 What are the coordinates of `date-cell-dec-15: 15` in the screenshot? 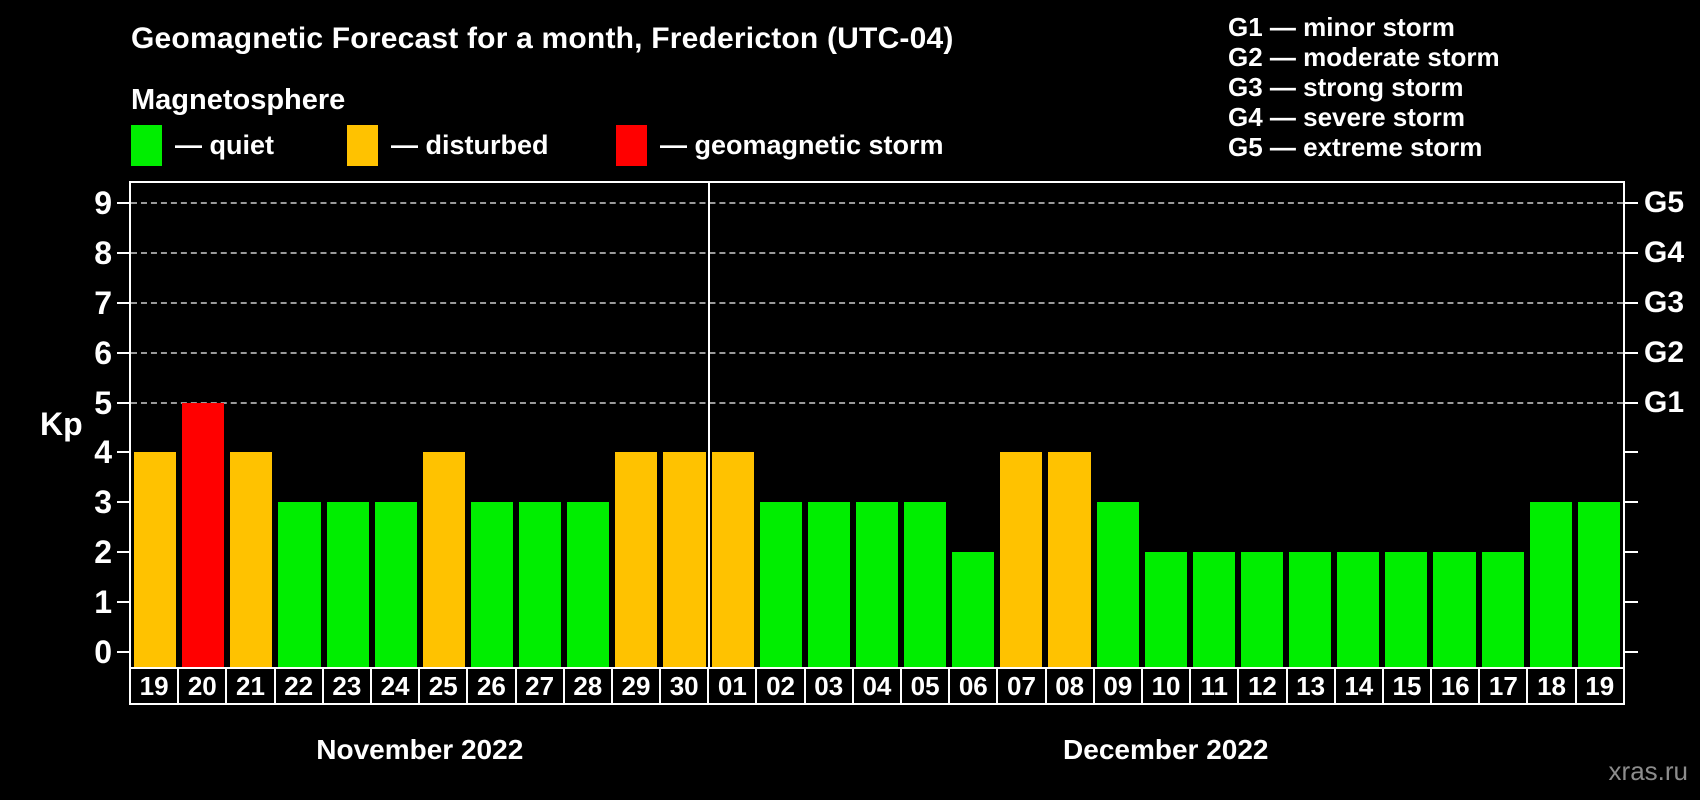 It's located at (1407, 686).